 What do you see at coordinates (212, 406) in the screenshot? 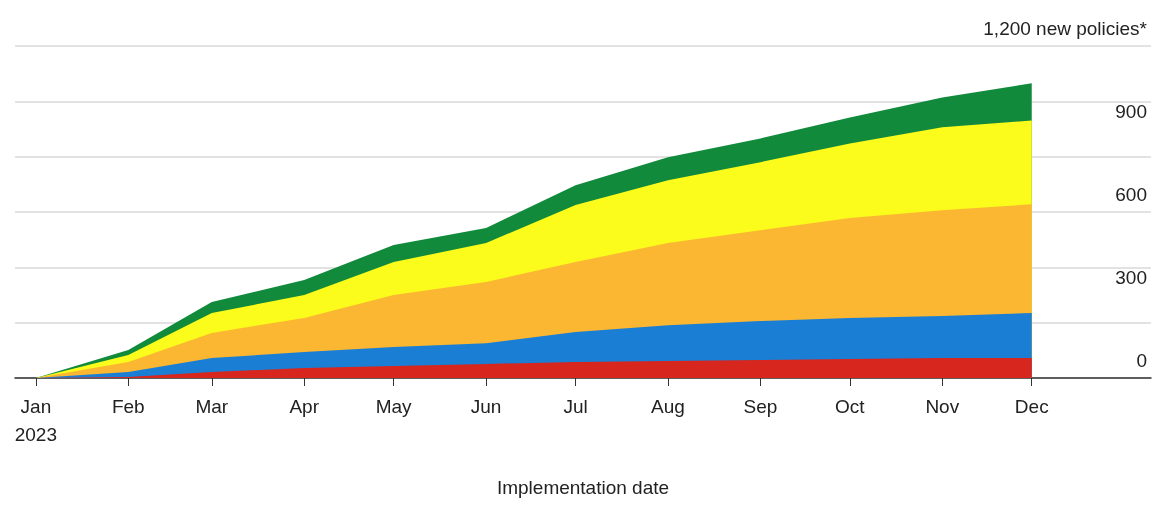
I see `x-tick-label: Mar` at bounding box center [212, 406].